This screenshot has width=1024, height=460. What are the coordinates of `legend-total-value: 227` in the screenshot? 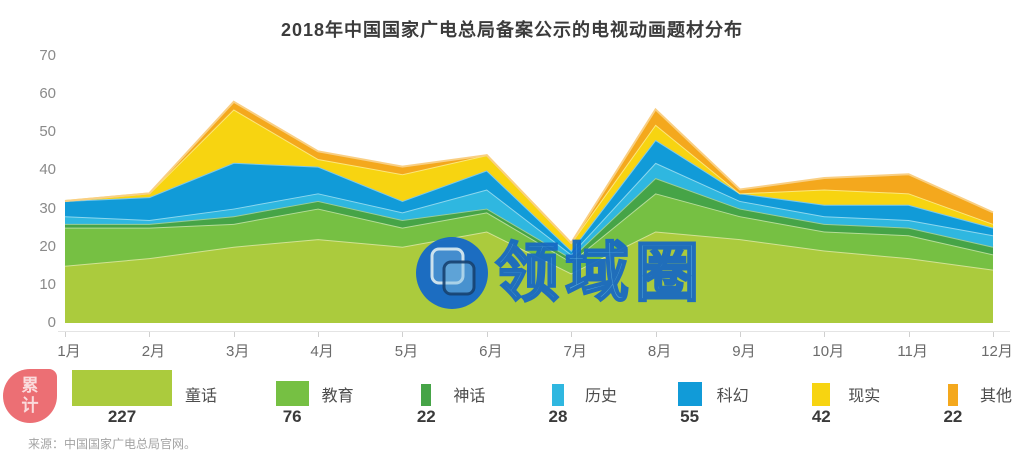 It's located at (122, 416).